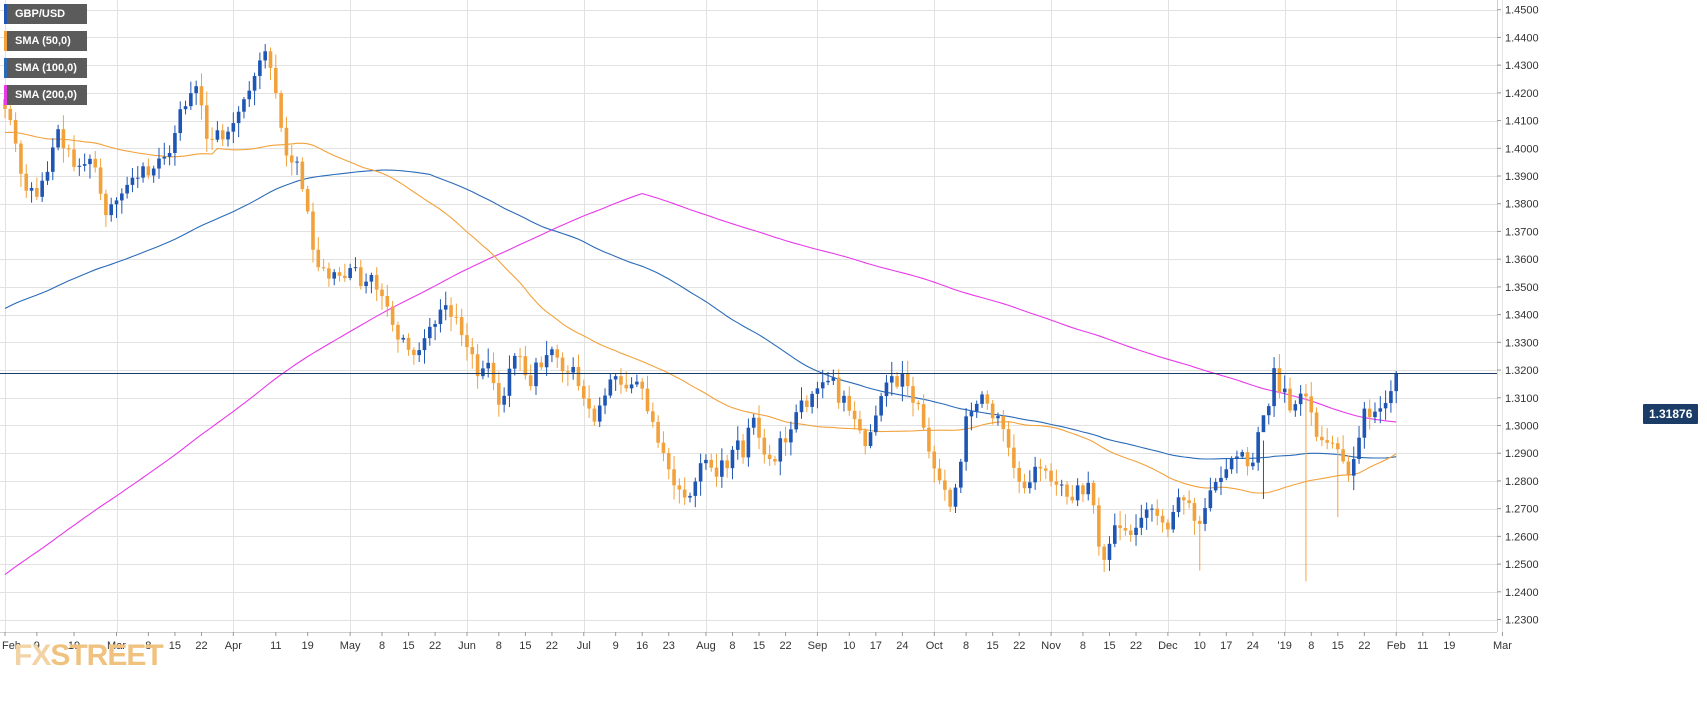 This screenshot has width=1707, height=712. I want to click on legend-item-sma-200: SMA (200,0), so click(45, 95).